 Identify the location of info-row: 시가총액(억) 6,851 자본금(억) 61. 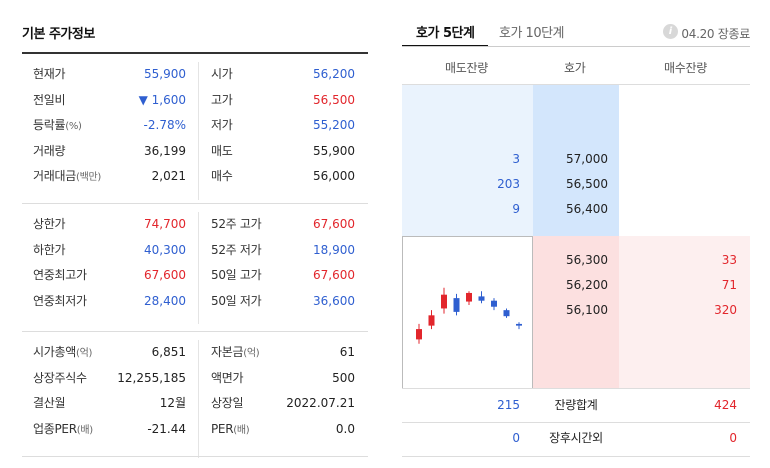
(195, 352).